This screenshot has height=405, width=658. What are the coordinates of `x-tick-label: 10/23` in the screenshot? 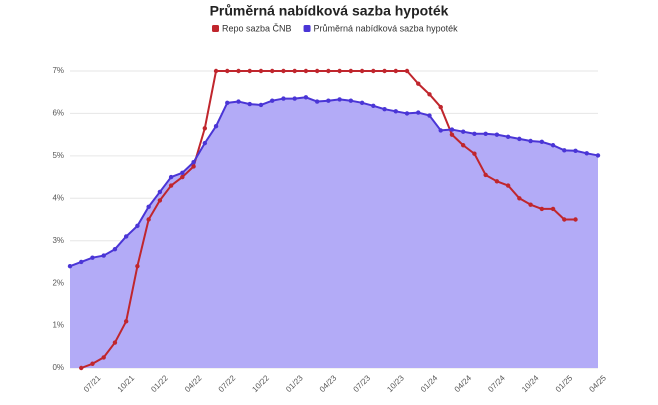 It's located at (395, 383).